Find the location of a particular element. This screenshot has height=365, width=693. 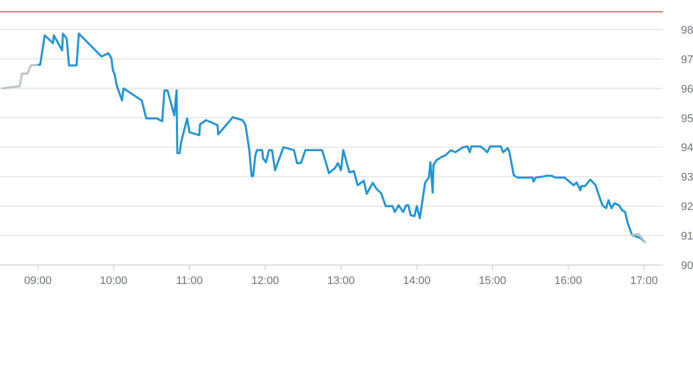

y-tick-label: 91 is located at coordinates (687, 236).